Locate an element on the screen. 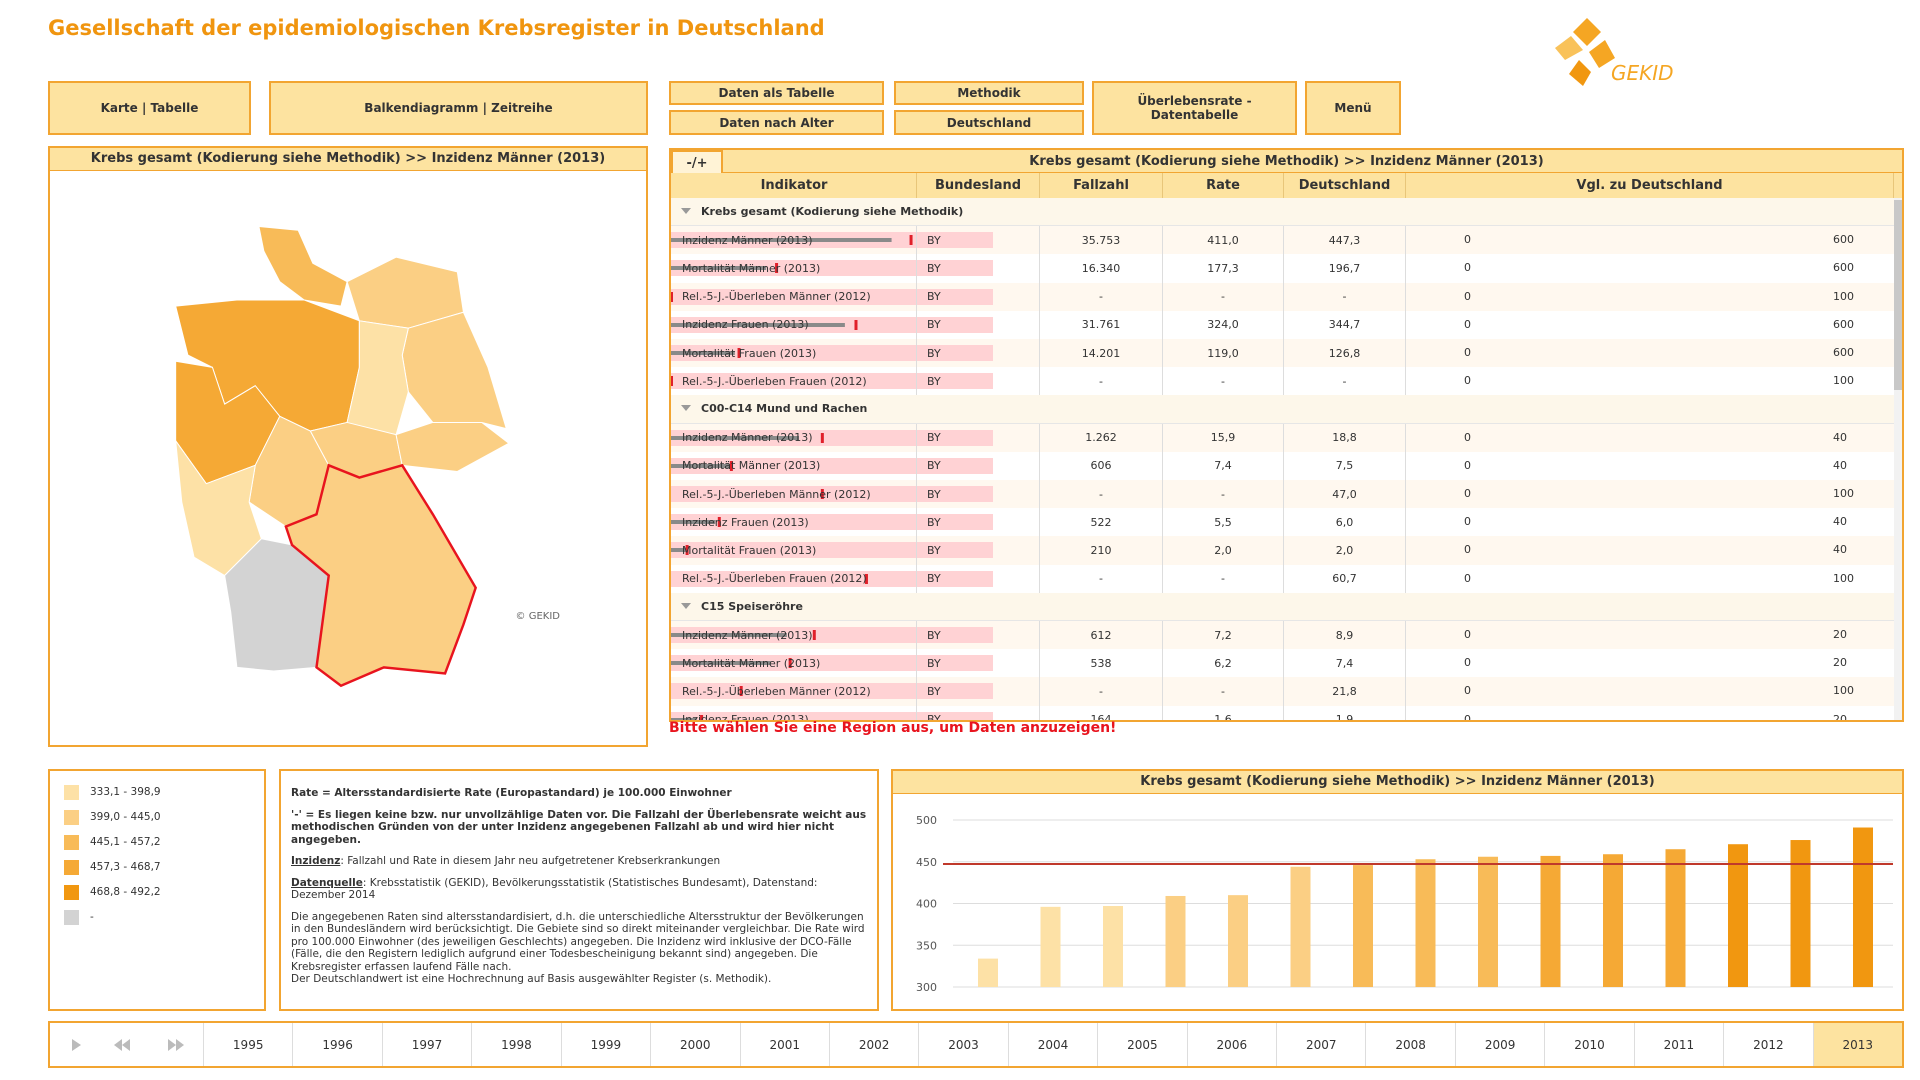 The width and height of the screenshot is (1920, 1080). year-button: 2000 is located at coordinates (694, 1044).